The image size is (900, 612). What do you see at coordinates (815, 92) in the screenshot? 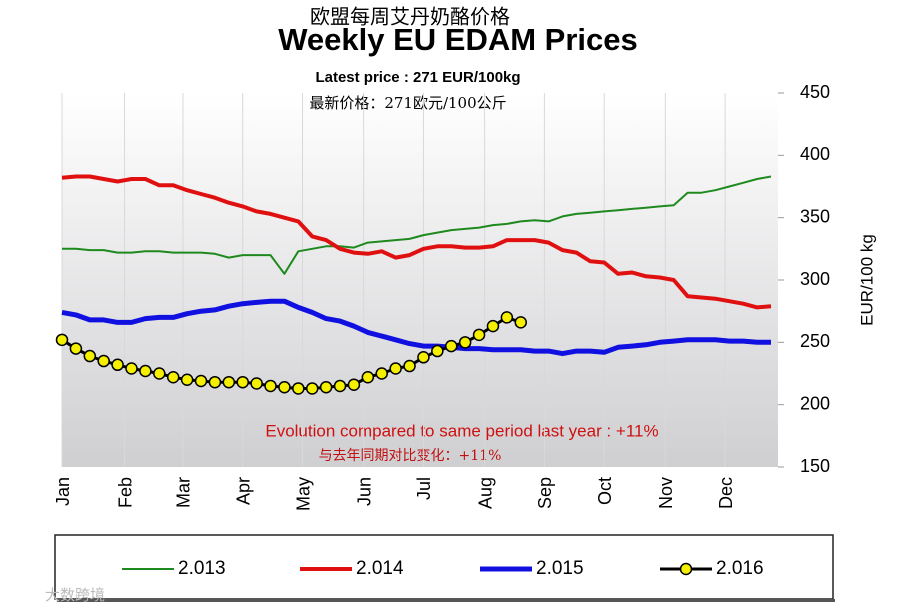
I see `y-tick-label: 450` at bounding box center [815, 92].